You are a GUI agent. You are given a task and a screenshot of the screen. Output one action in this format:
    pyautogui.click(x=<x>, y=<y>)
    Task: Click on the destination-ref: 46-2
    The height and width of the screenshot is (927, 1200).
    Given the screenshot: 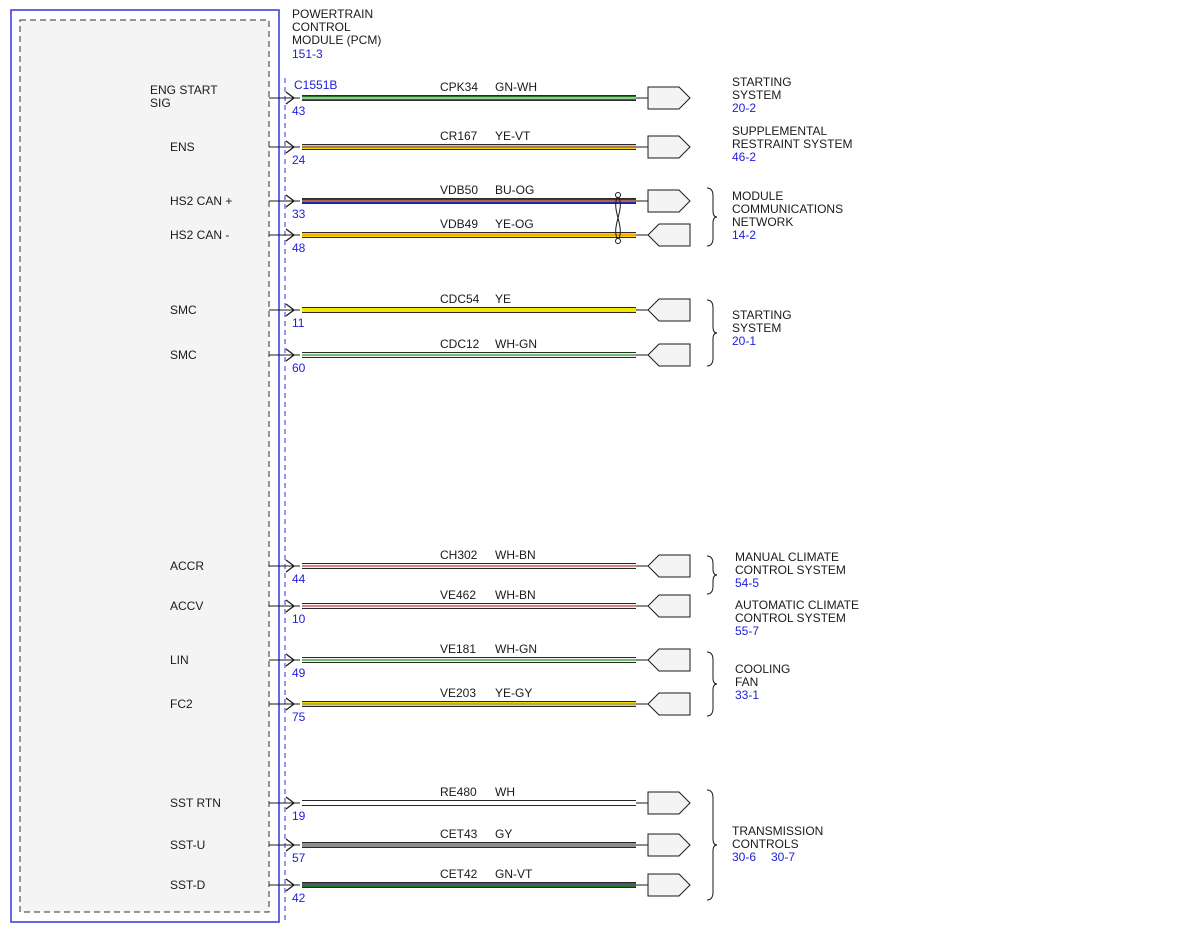 What is the action you would take?
    pyautogui.click(x=744, y=157)
    